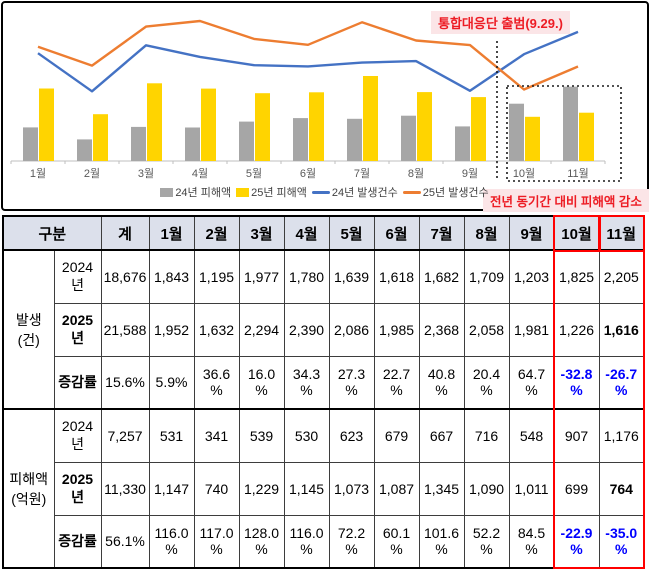 This screenshot has height=574, width=650. What do you see at coordinates (364, 193) in the screenshot?
I see `legend-label: 24년 발생건수` at bounding box center [364, 193].